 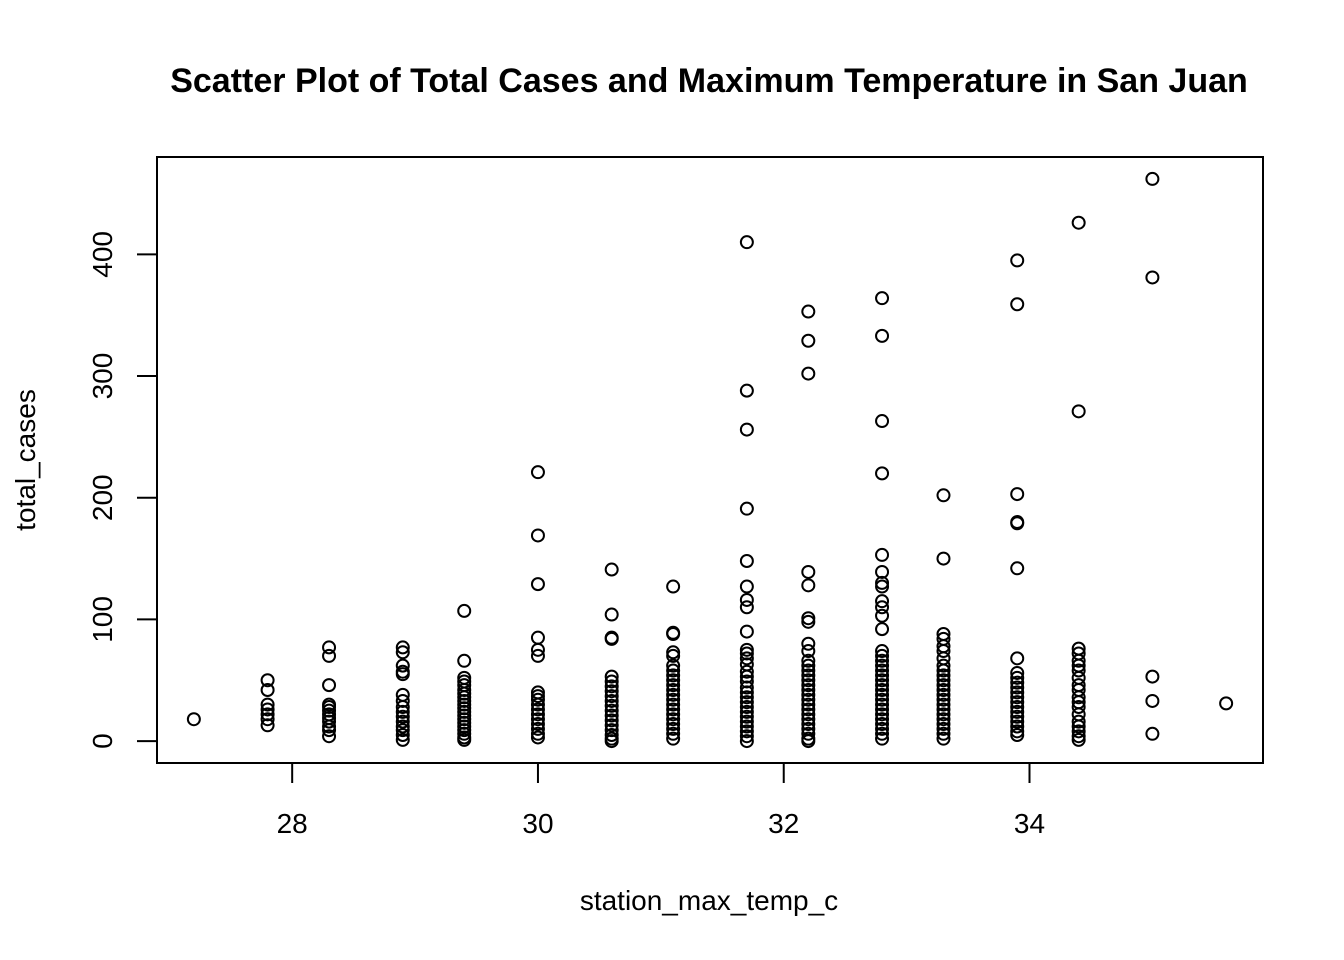 I want to click on y-axis-label: total_cases, so click(x=25, y=460).